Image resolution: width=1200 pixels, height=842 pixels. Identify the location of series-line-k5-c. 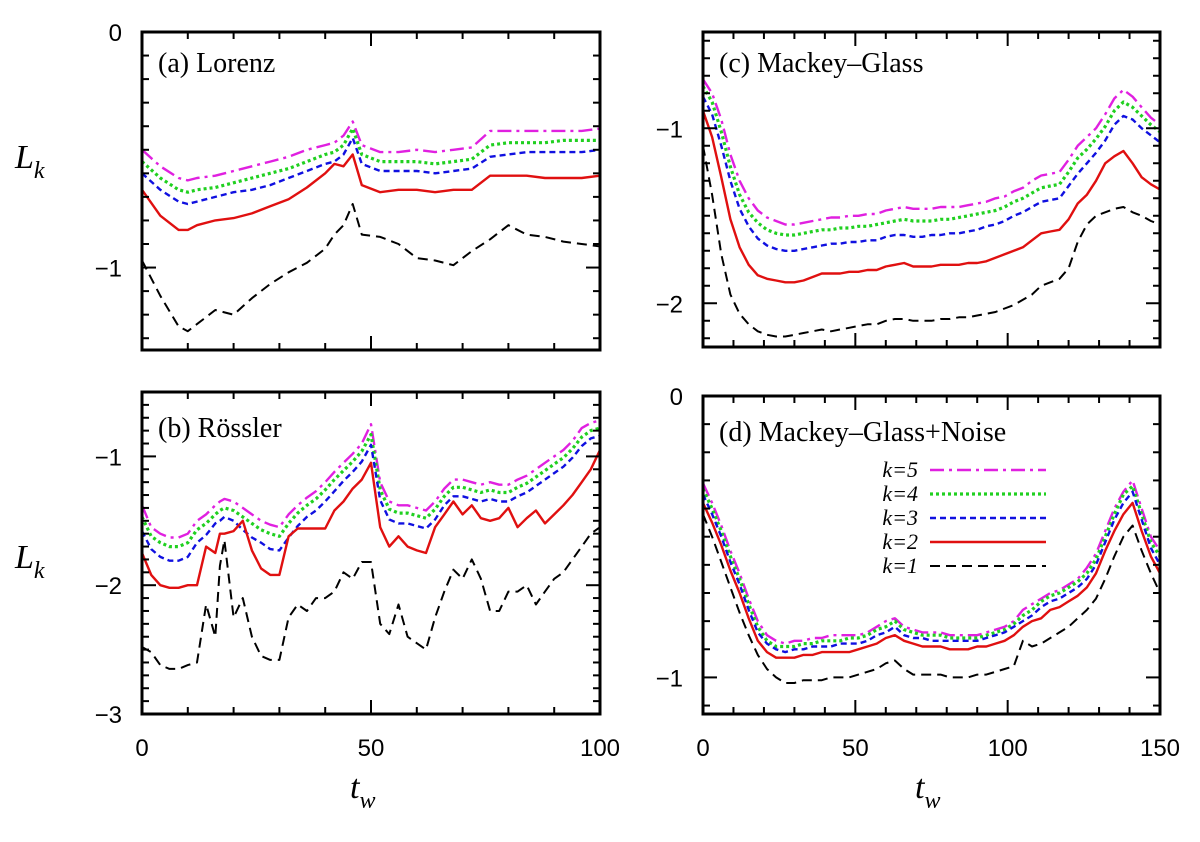
(931, 152).